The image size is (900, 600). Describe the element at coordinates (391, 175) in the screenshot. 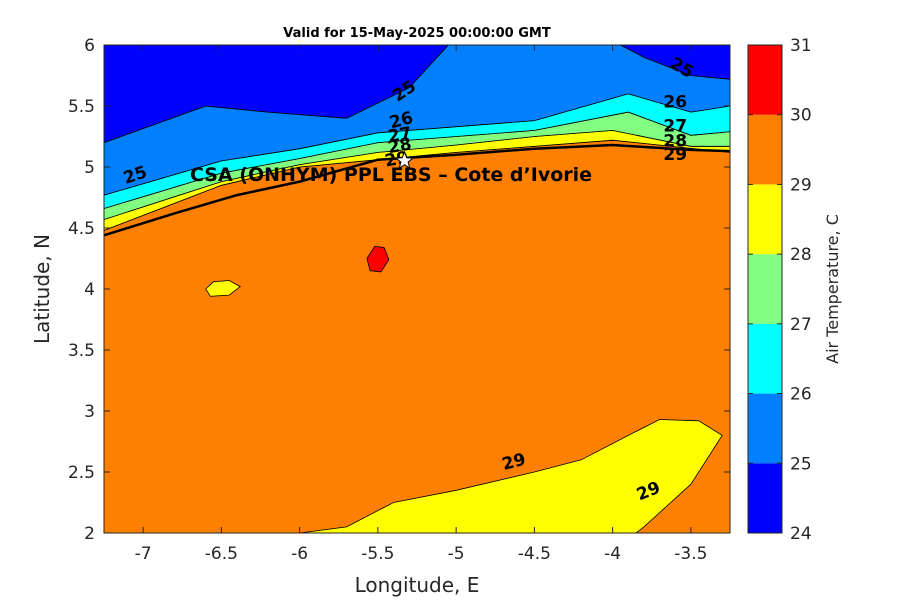

I see `site-label: CSA (ONHYM) PPL EBS – Cote d’Ivorie` at that location.